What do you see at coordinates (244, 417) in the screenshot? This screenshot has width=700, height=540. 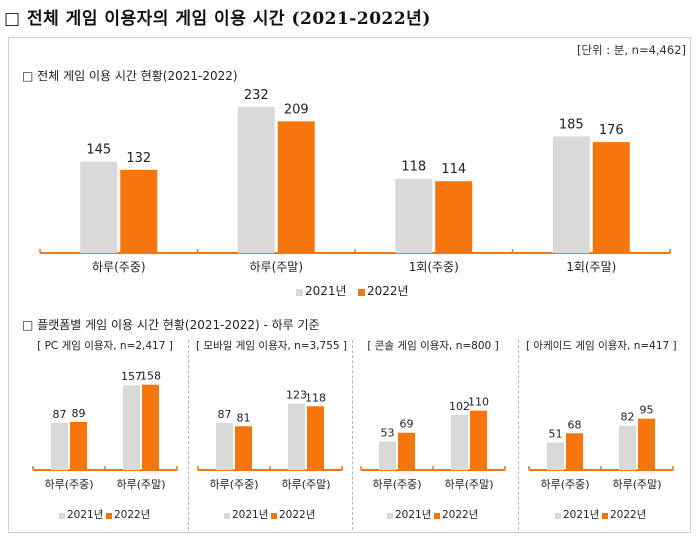 I see `mobile-data-label: 81` at bounding box center [244, 417].